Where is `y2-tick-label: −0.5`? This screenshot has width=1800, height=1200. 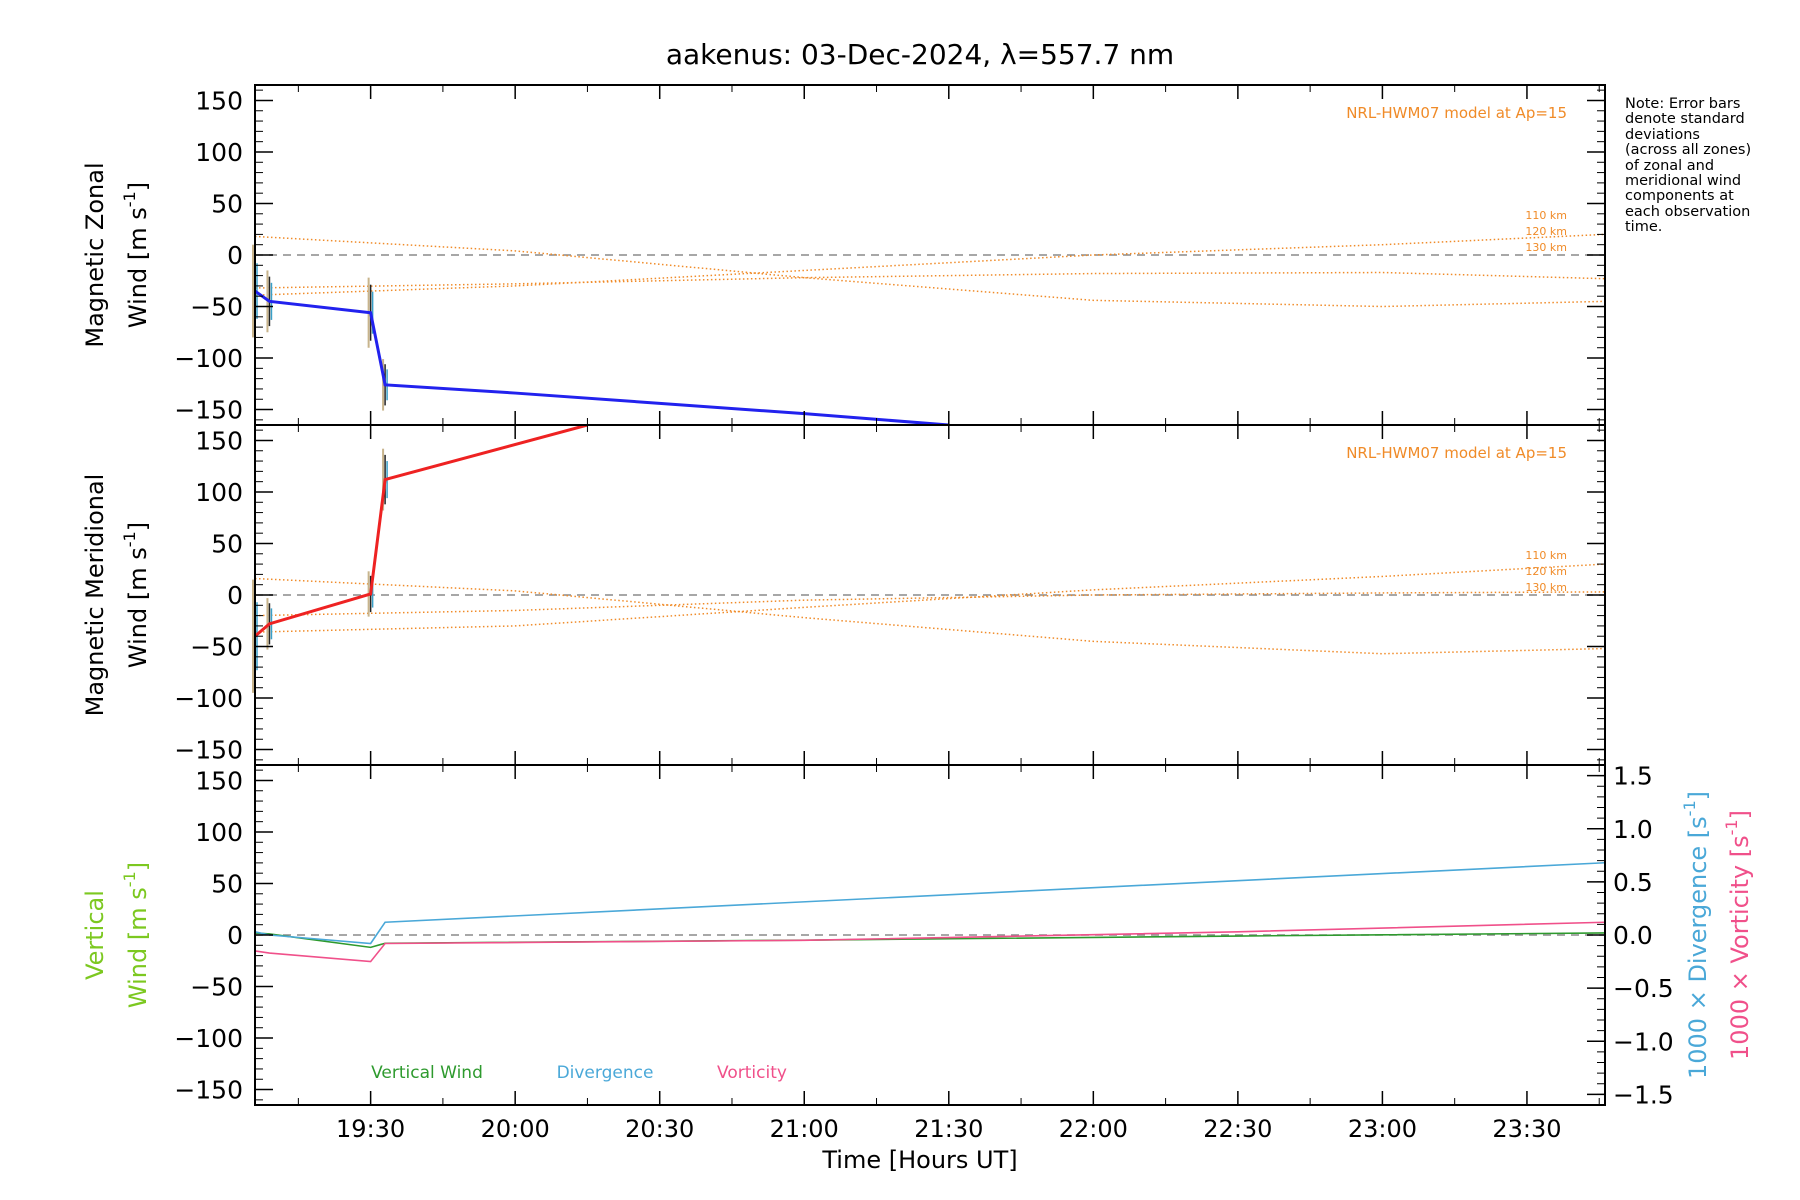
y2-tick-label: −0.5 is located at coordinates (1643, 988).